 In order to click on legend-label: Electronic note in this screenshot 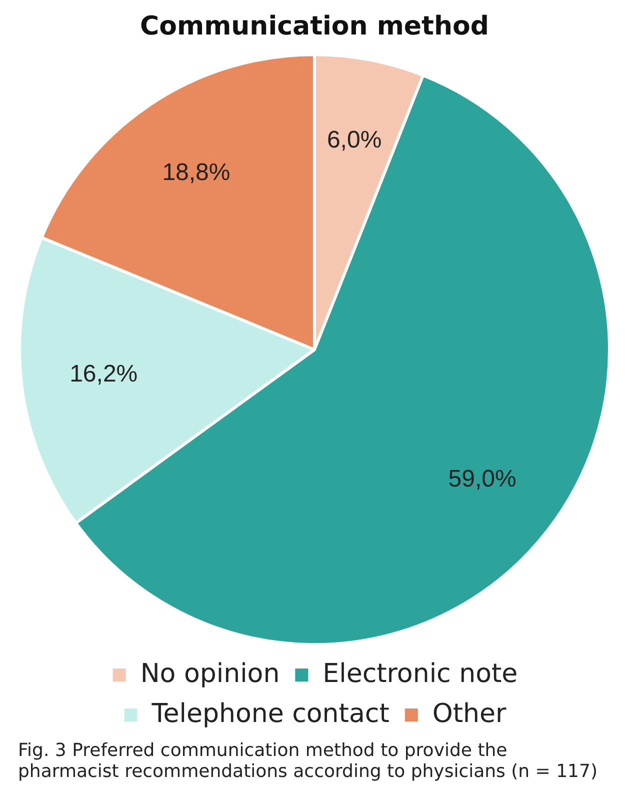, I will do `click(420, 673)`.